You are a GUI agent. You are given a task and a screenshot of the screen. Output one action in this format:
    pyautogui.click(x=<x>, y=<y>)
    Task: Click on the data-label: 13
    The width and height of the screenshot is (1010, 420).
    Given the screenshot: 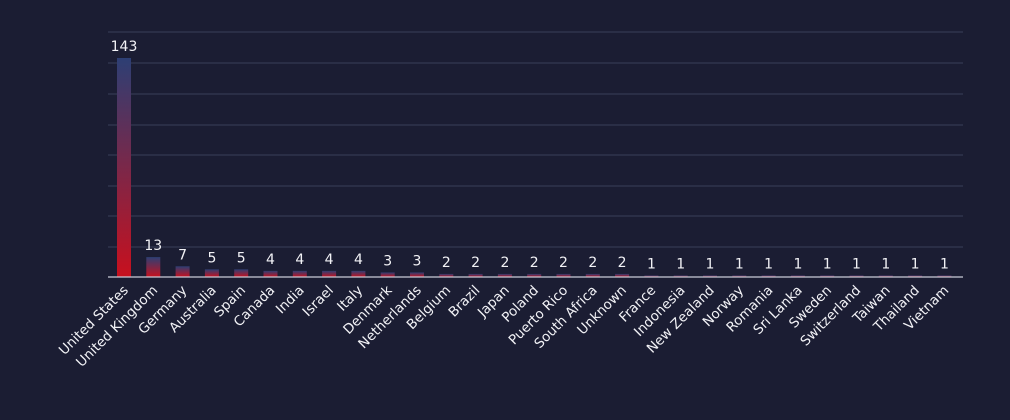 What is the action you would take?
    pyautogui.click(x=153, y=246)
    